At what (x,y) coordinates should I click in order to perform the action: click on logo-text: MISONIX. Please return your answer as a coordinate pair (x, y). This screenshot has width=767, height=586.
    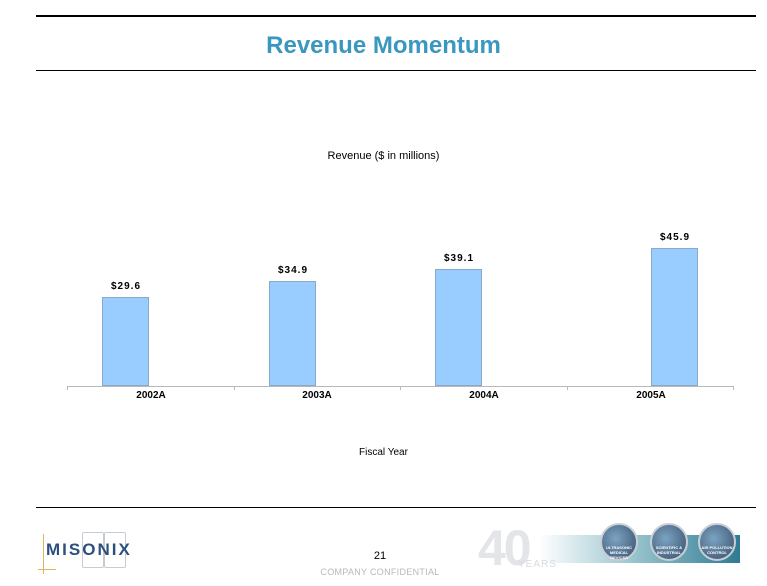
    Looking at the image, I should click on (89, 549).